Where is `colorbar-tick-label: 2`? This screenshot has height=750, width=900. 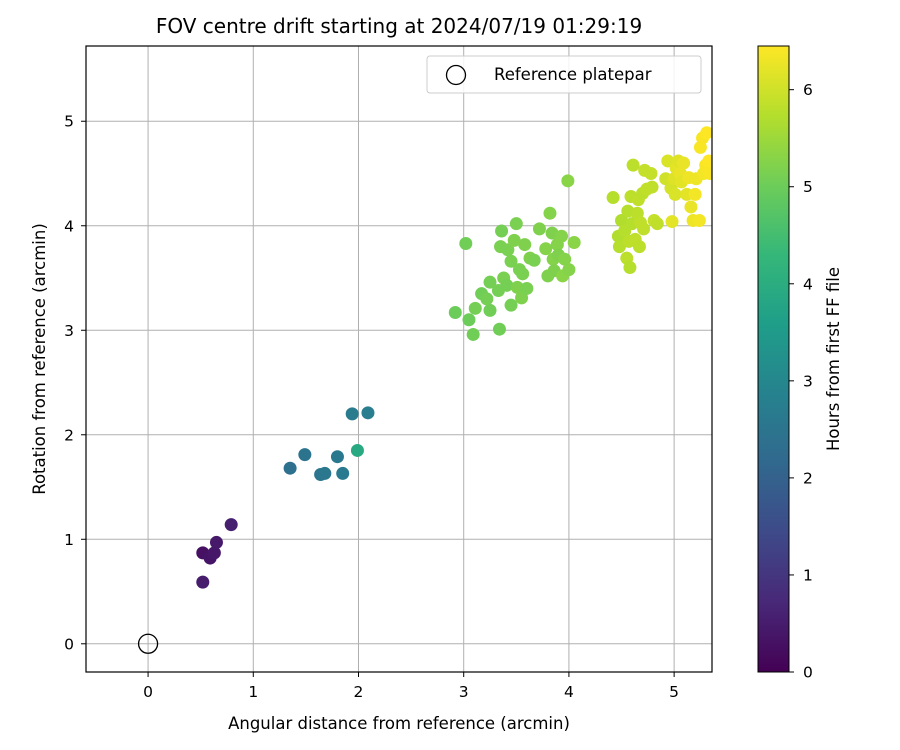 colorbar-tick-label: 2 is located at coordinates (808, 478).